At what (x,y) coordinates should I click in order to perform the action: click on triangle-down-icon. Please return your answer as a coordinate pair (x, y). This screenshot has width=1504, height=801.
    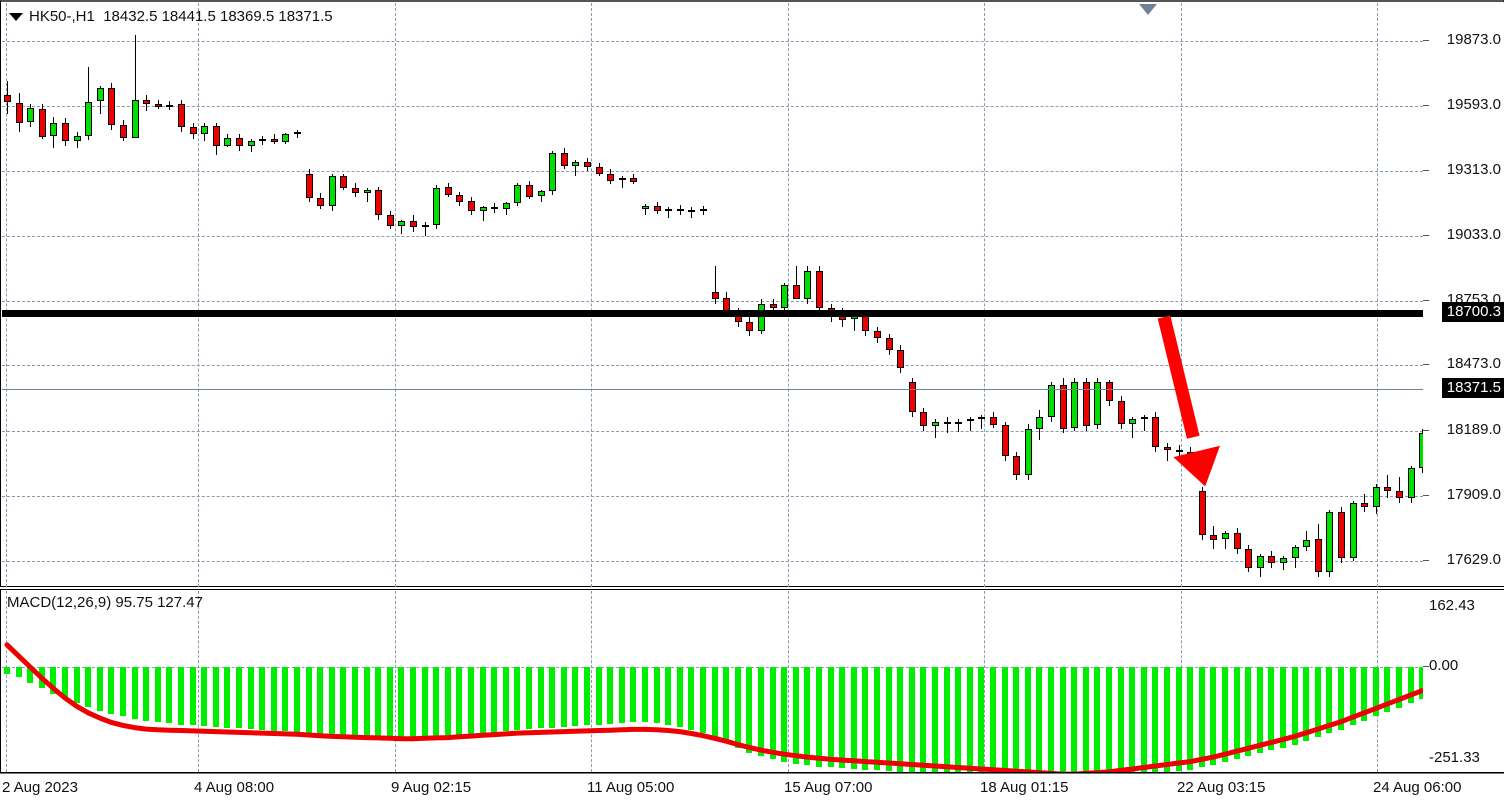
    Looking at the image, I should click on (16, 17).